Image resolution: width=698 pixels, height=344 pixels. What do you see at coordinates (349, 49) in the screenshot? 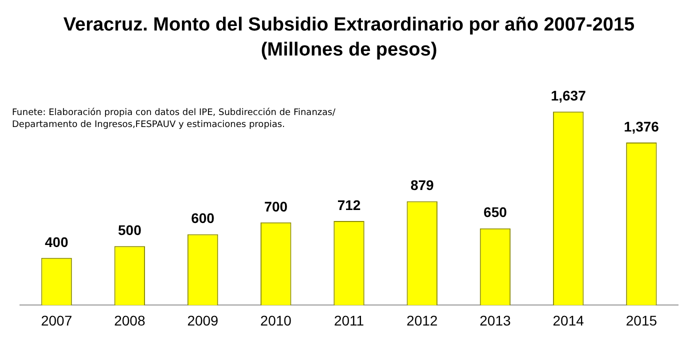
I see `chart-subtitle: (Millones de pesos)` at bounding box center [349, 49].